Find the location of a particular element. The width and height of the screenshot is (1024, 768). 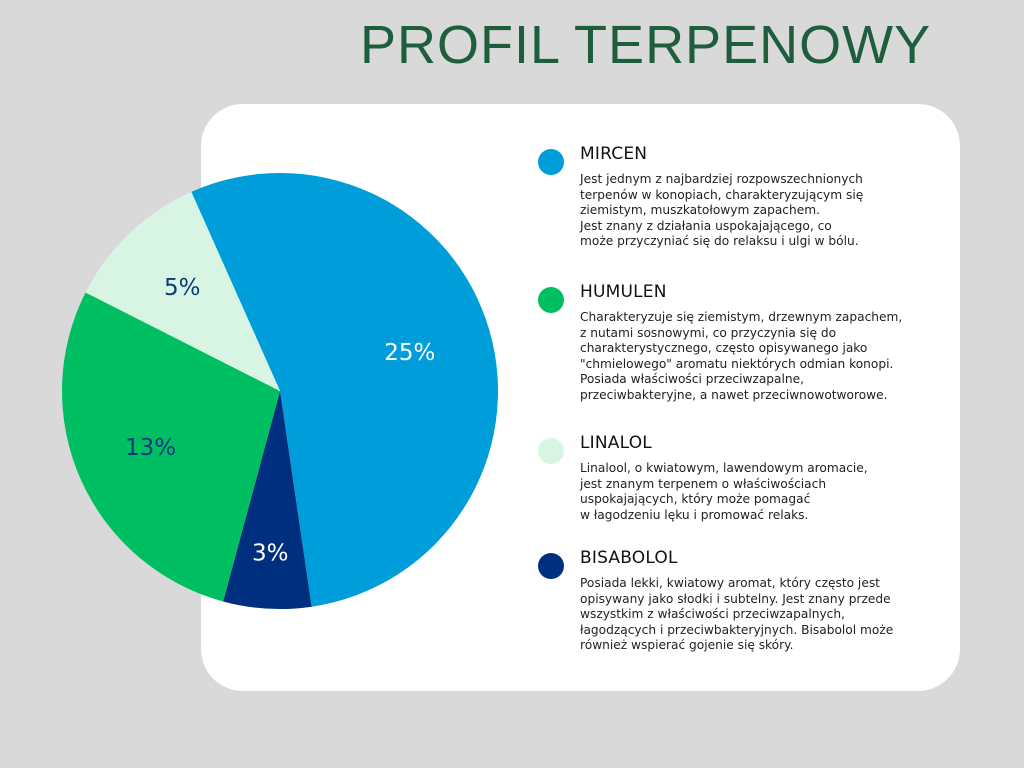

pie-slice-linalol is located at coordinates (182, 291).